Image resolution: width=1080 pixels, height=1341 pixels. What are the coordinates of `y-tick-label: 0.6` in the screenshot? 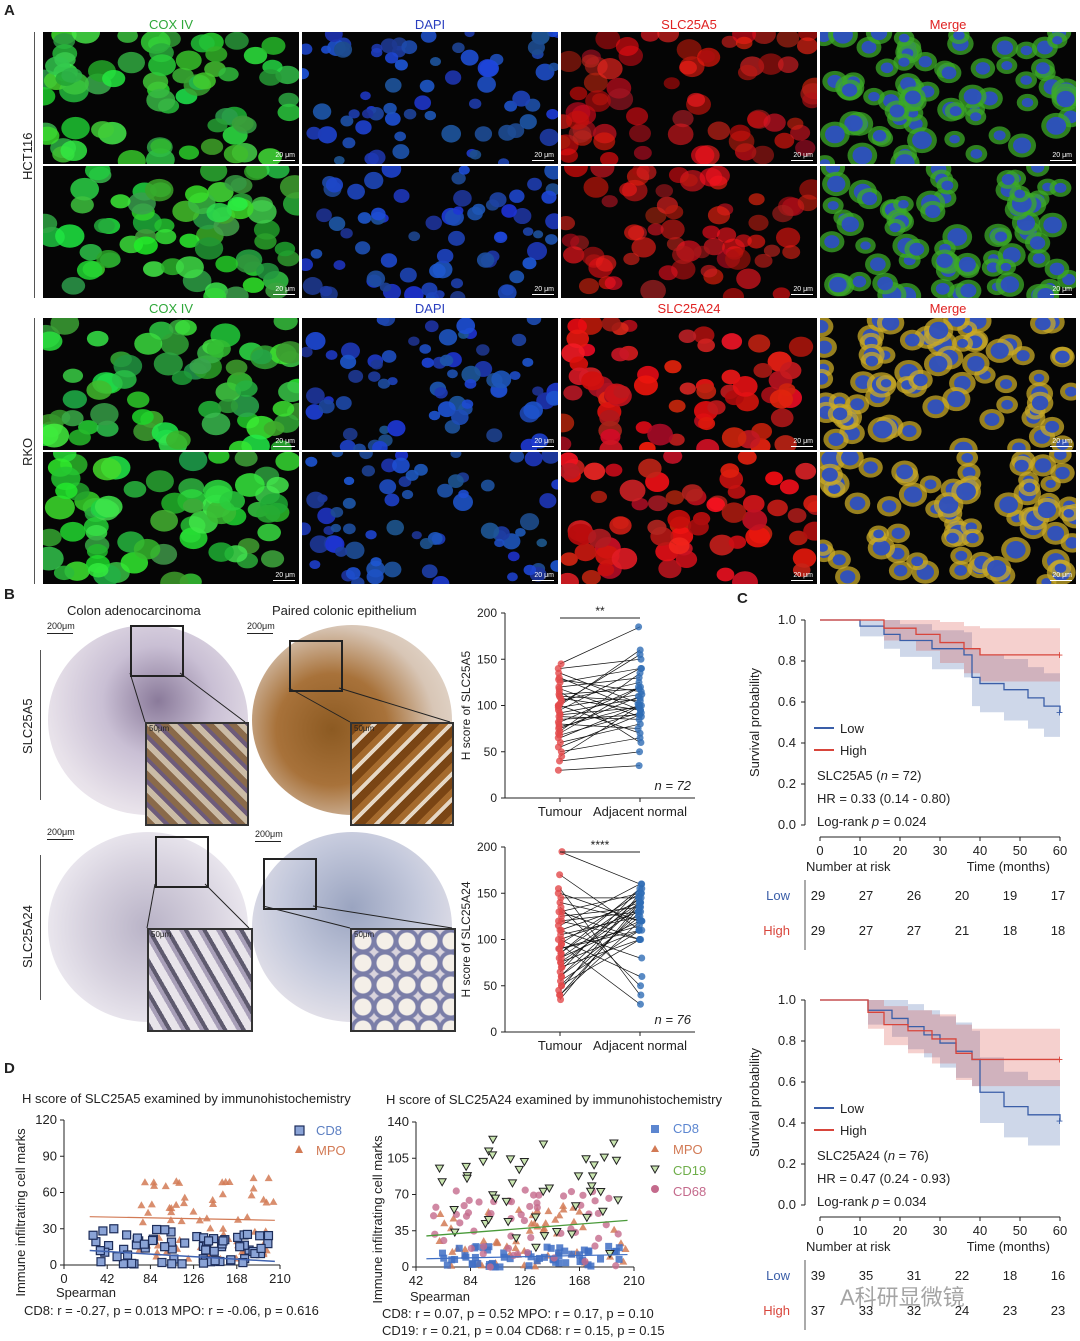 It's located at (787, 701).